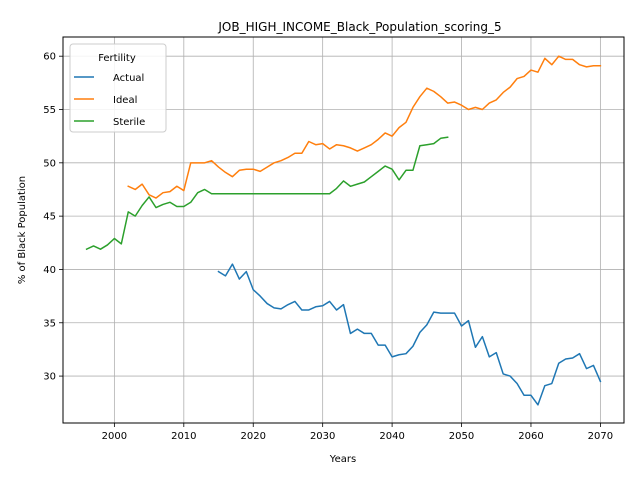 The width and height of the screenshot is (640, 480). I want to click on x-tick-label: 2070, so click(600, 436).